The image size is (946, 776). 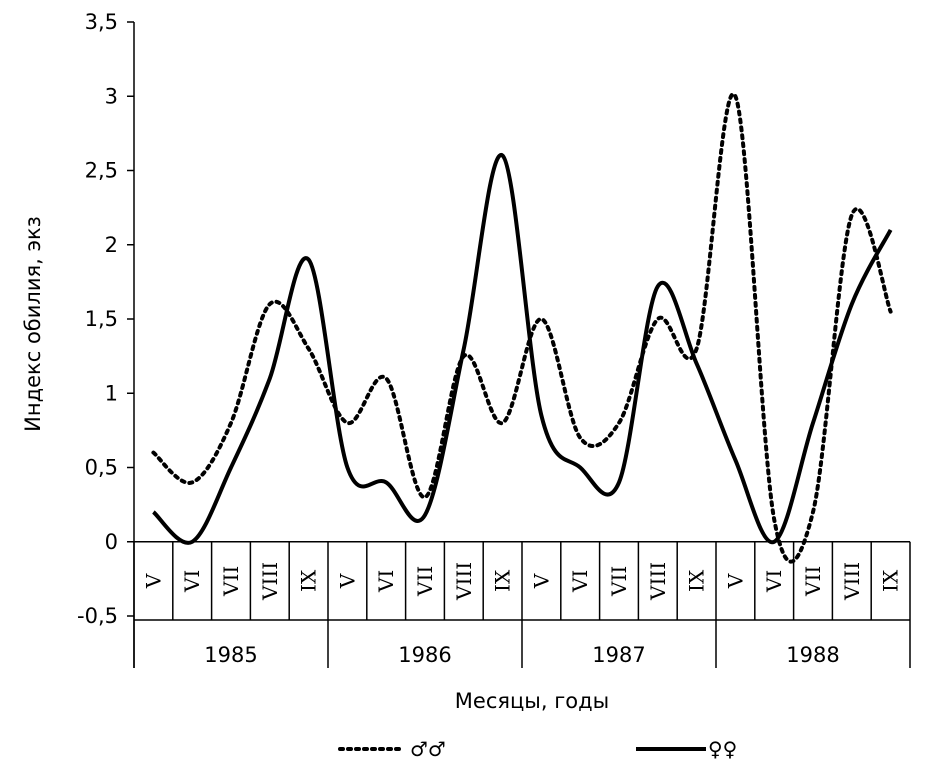 What do you see at coordinates (101, 171) in the screenshot?
I see `y-tick-label: 2,5` at bounding box center [101, 171].